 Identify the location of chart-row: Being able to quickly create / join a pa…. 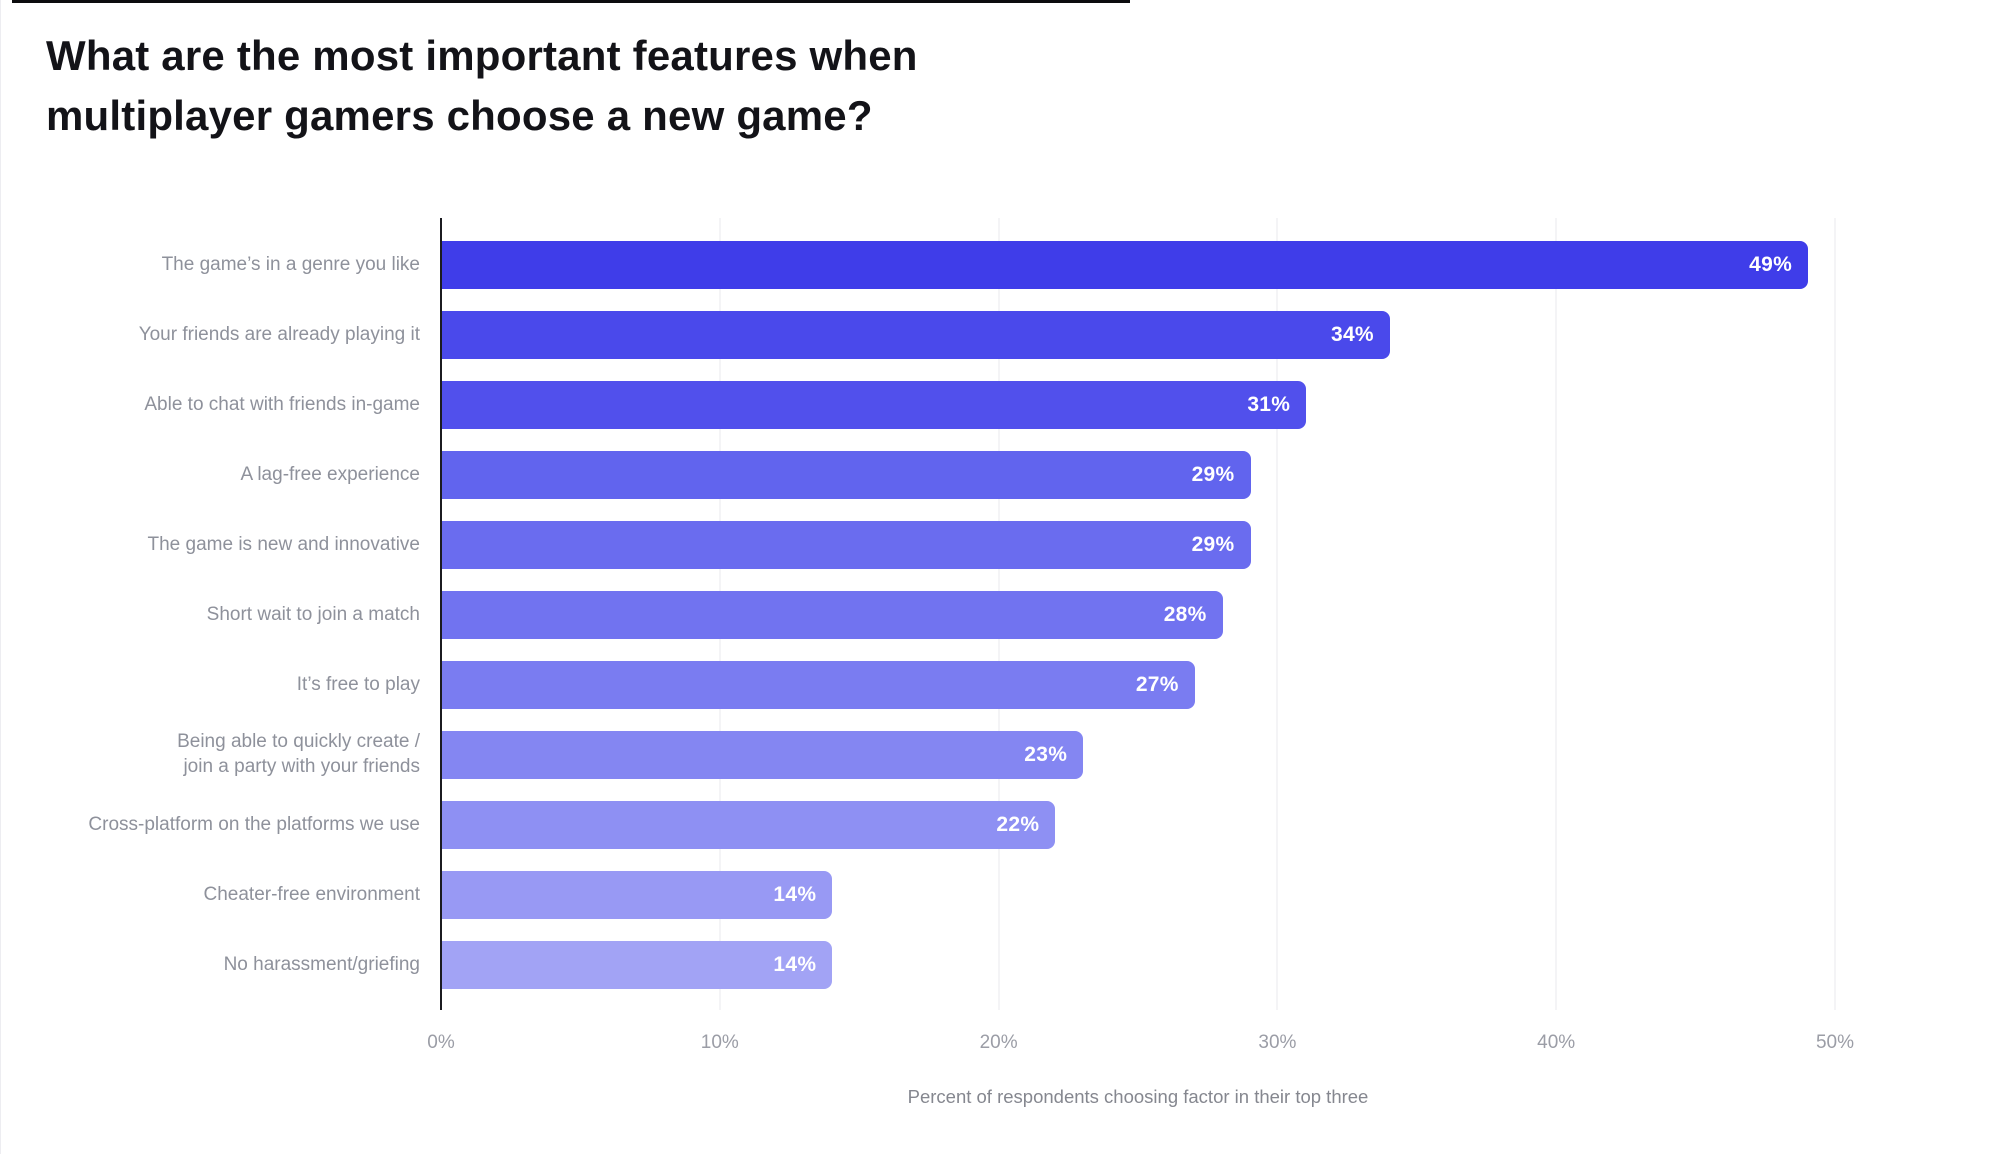
(998, 755).